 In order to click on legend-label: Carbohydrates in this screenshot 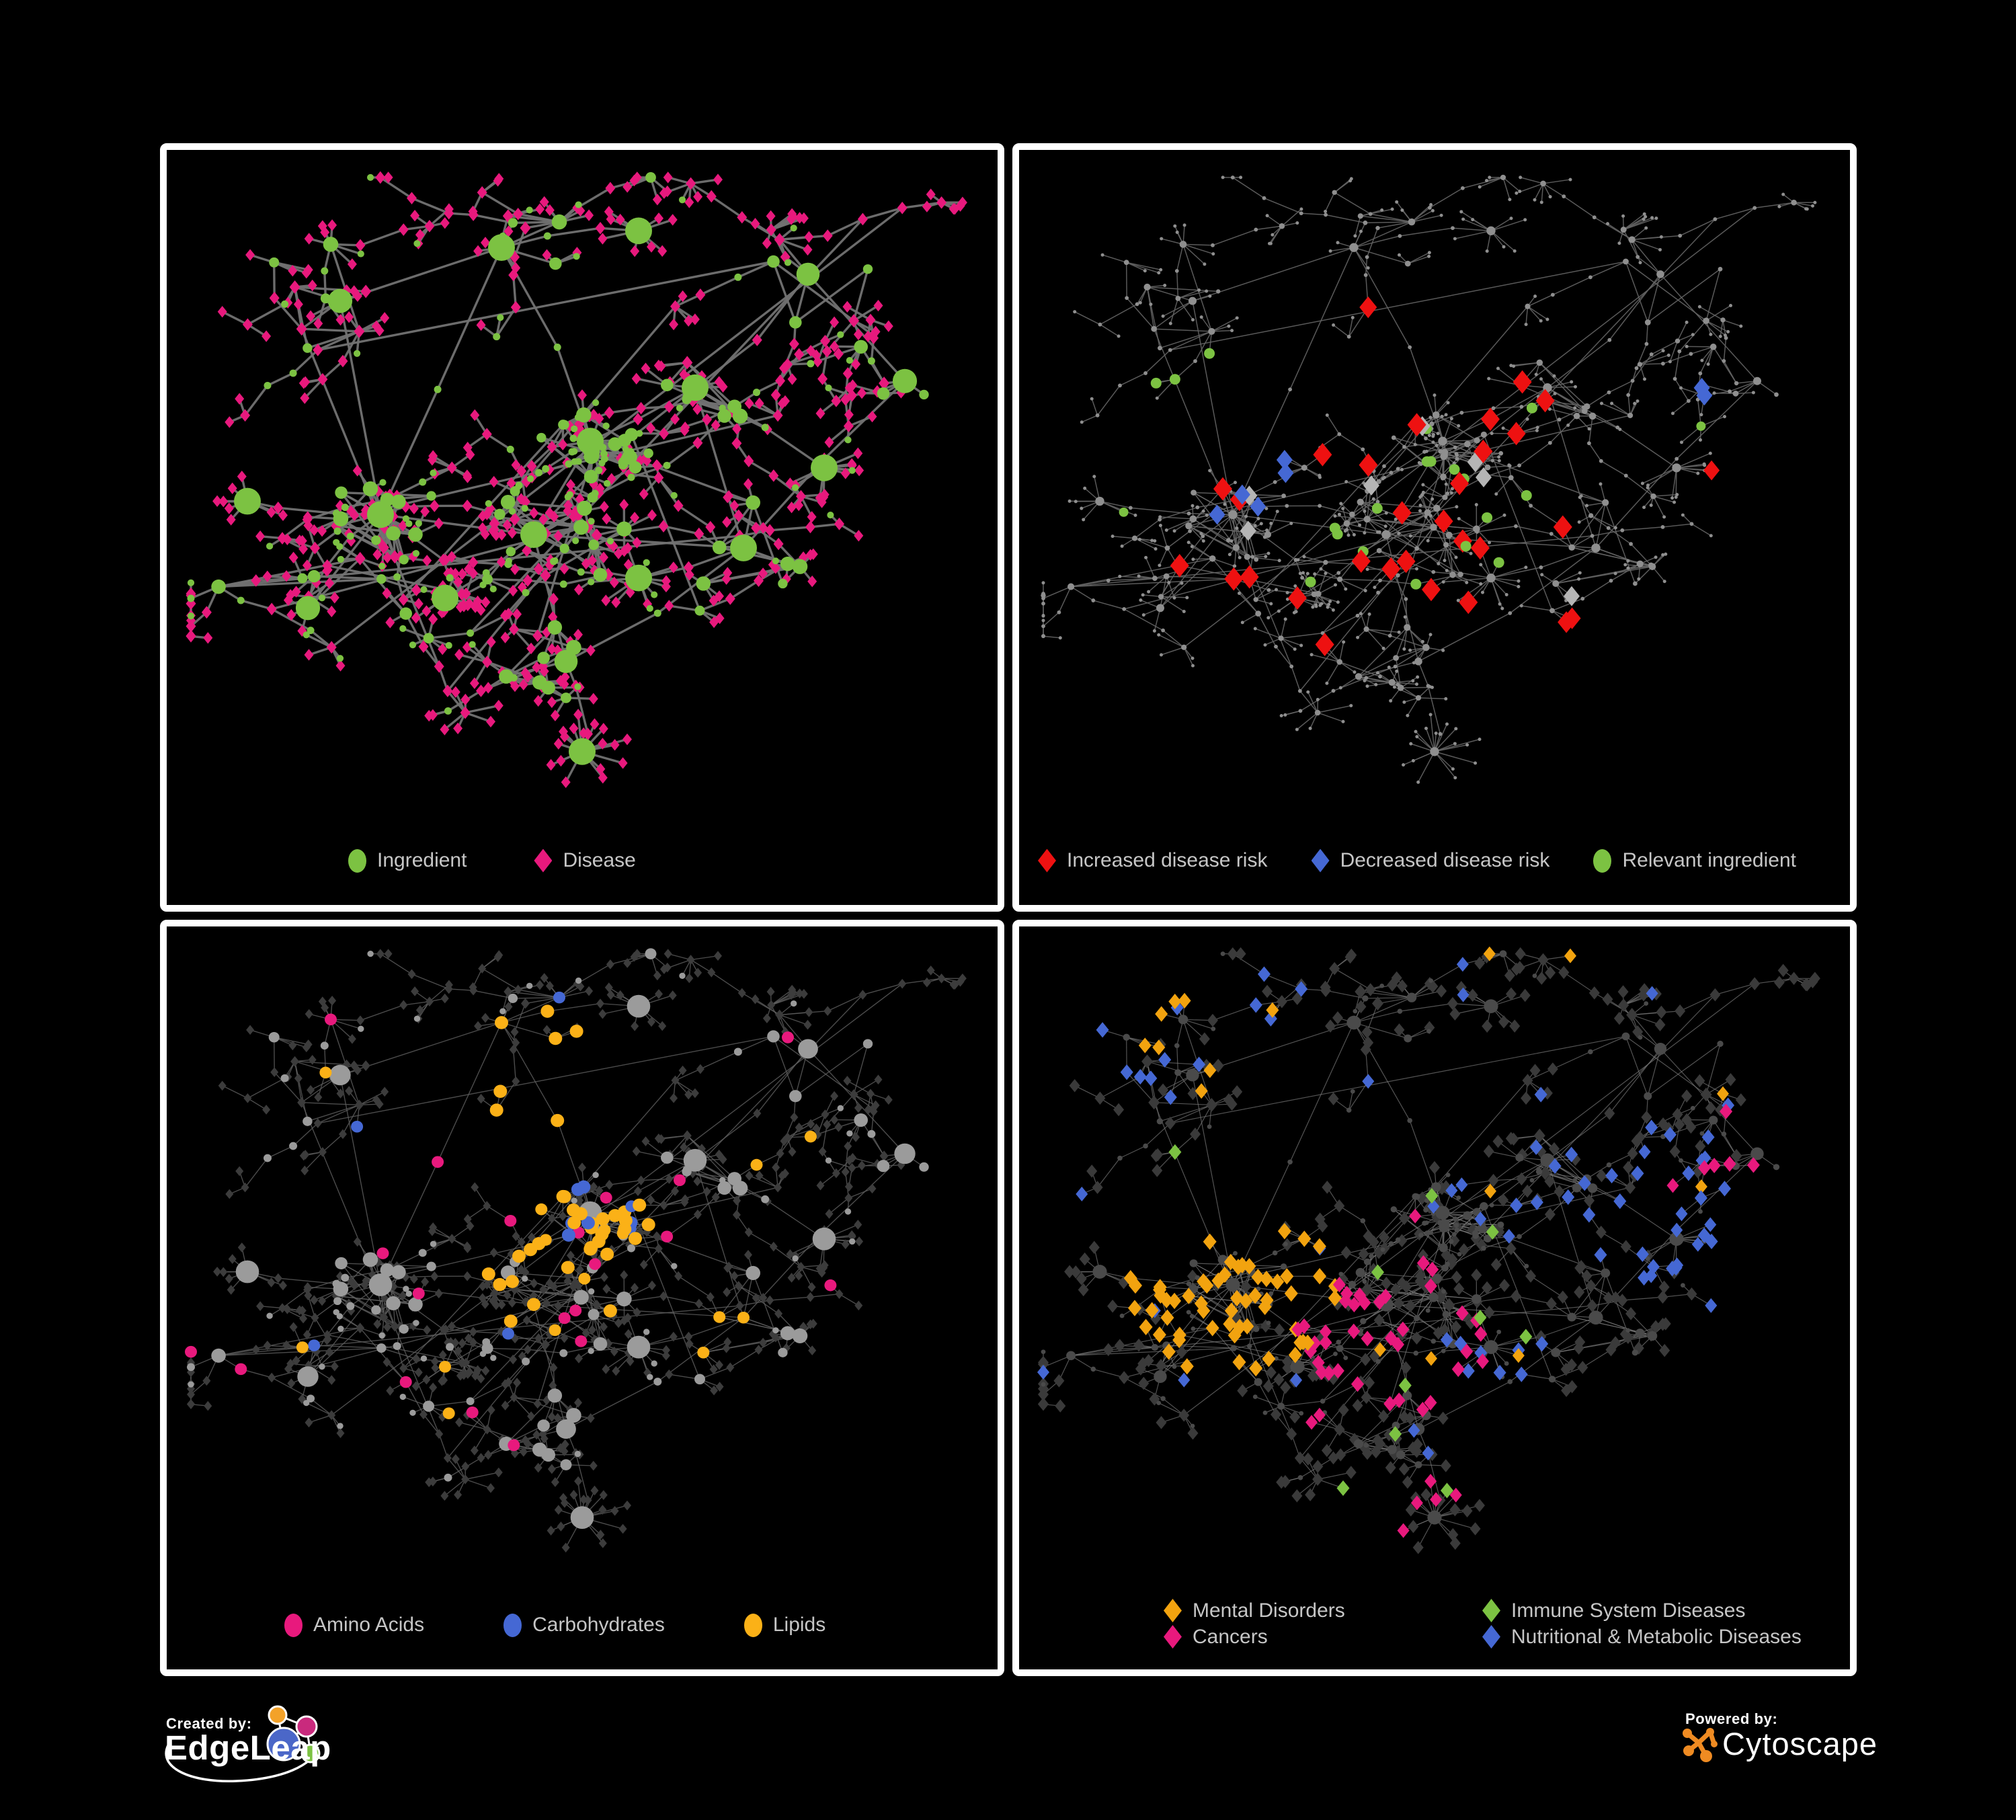, I will do `click(598, 1625)`.